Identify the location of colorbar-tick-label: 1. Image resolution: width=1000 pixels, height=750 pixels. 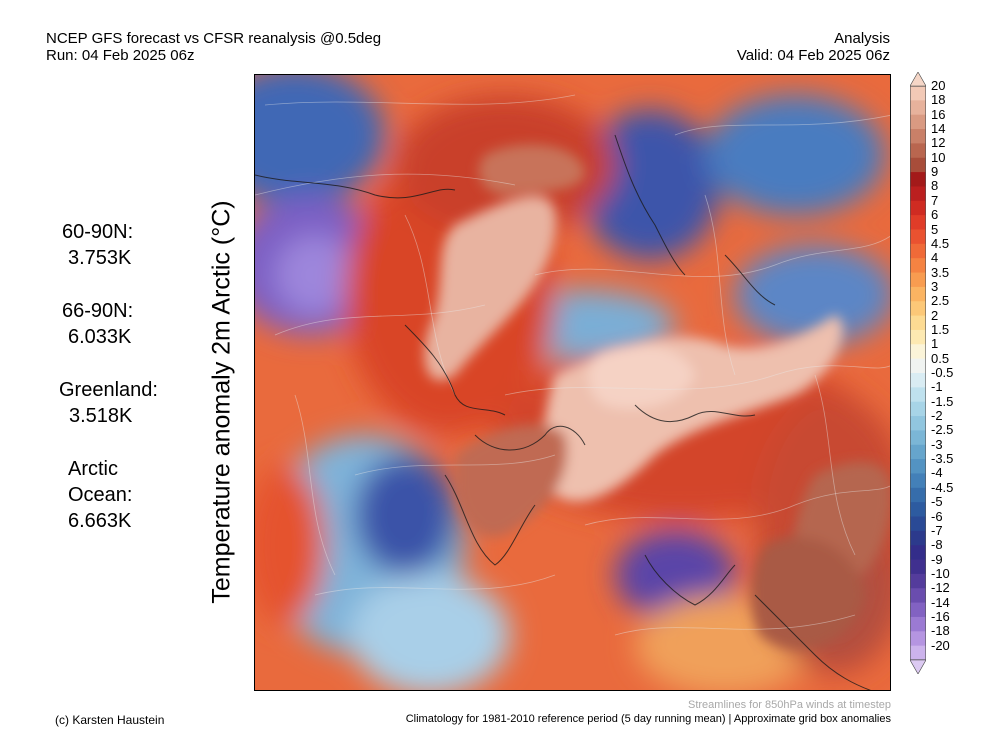
(935, 344).